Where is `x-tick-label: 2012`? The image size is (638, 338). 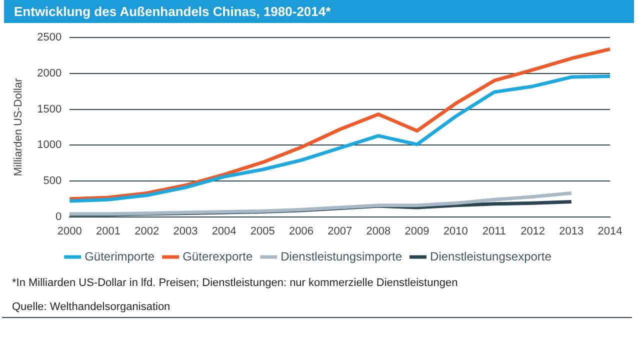
x-tick-label: 2012 is located at coordinates (533, 231).